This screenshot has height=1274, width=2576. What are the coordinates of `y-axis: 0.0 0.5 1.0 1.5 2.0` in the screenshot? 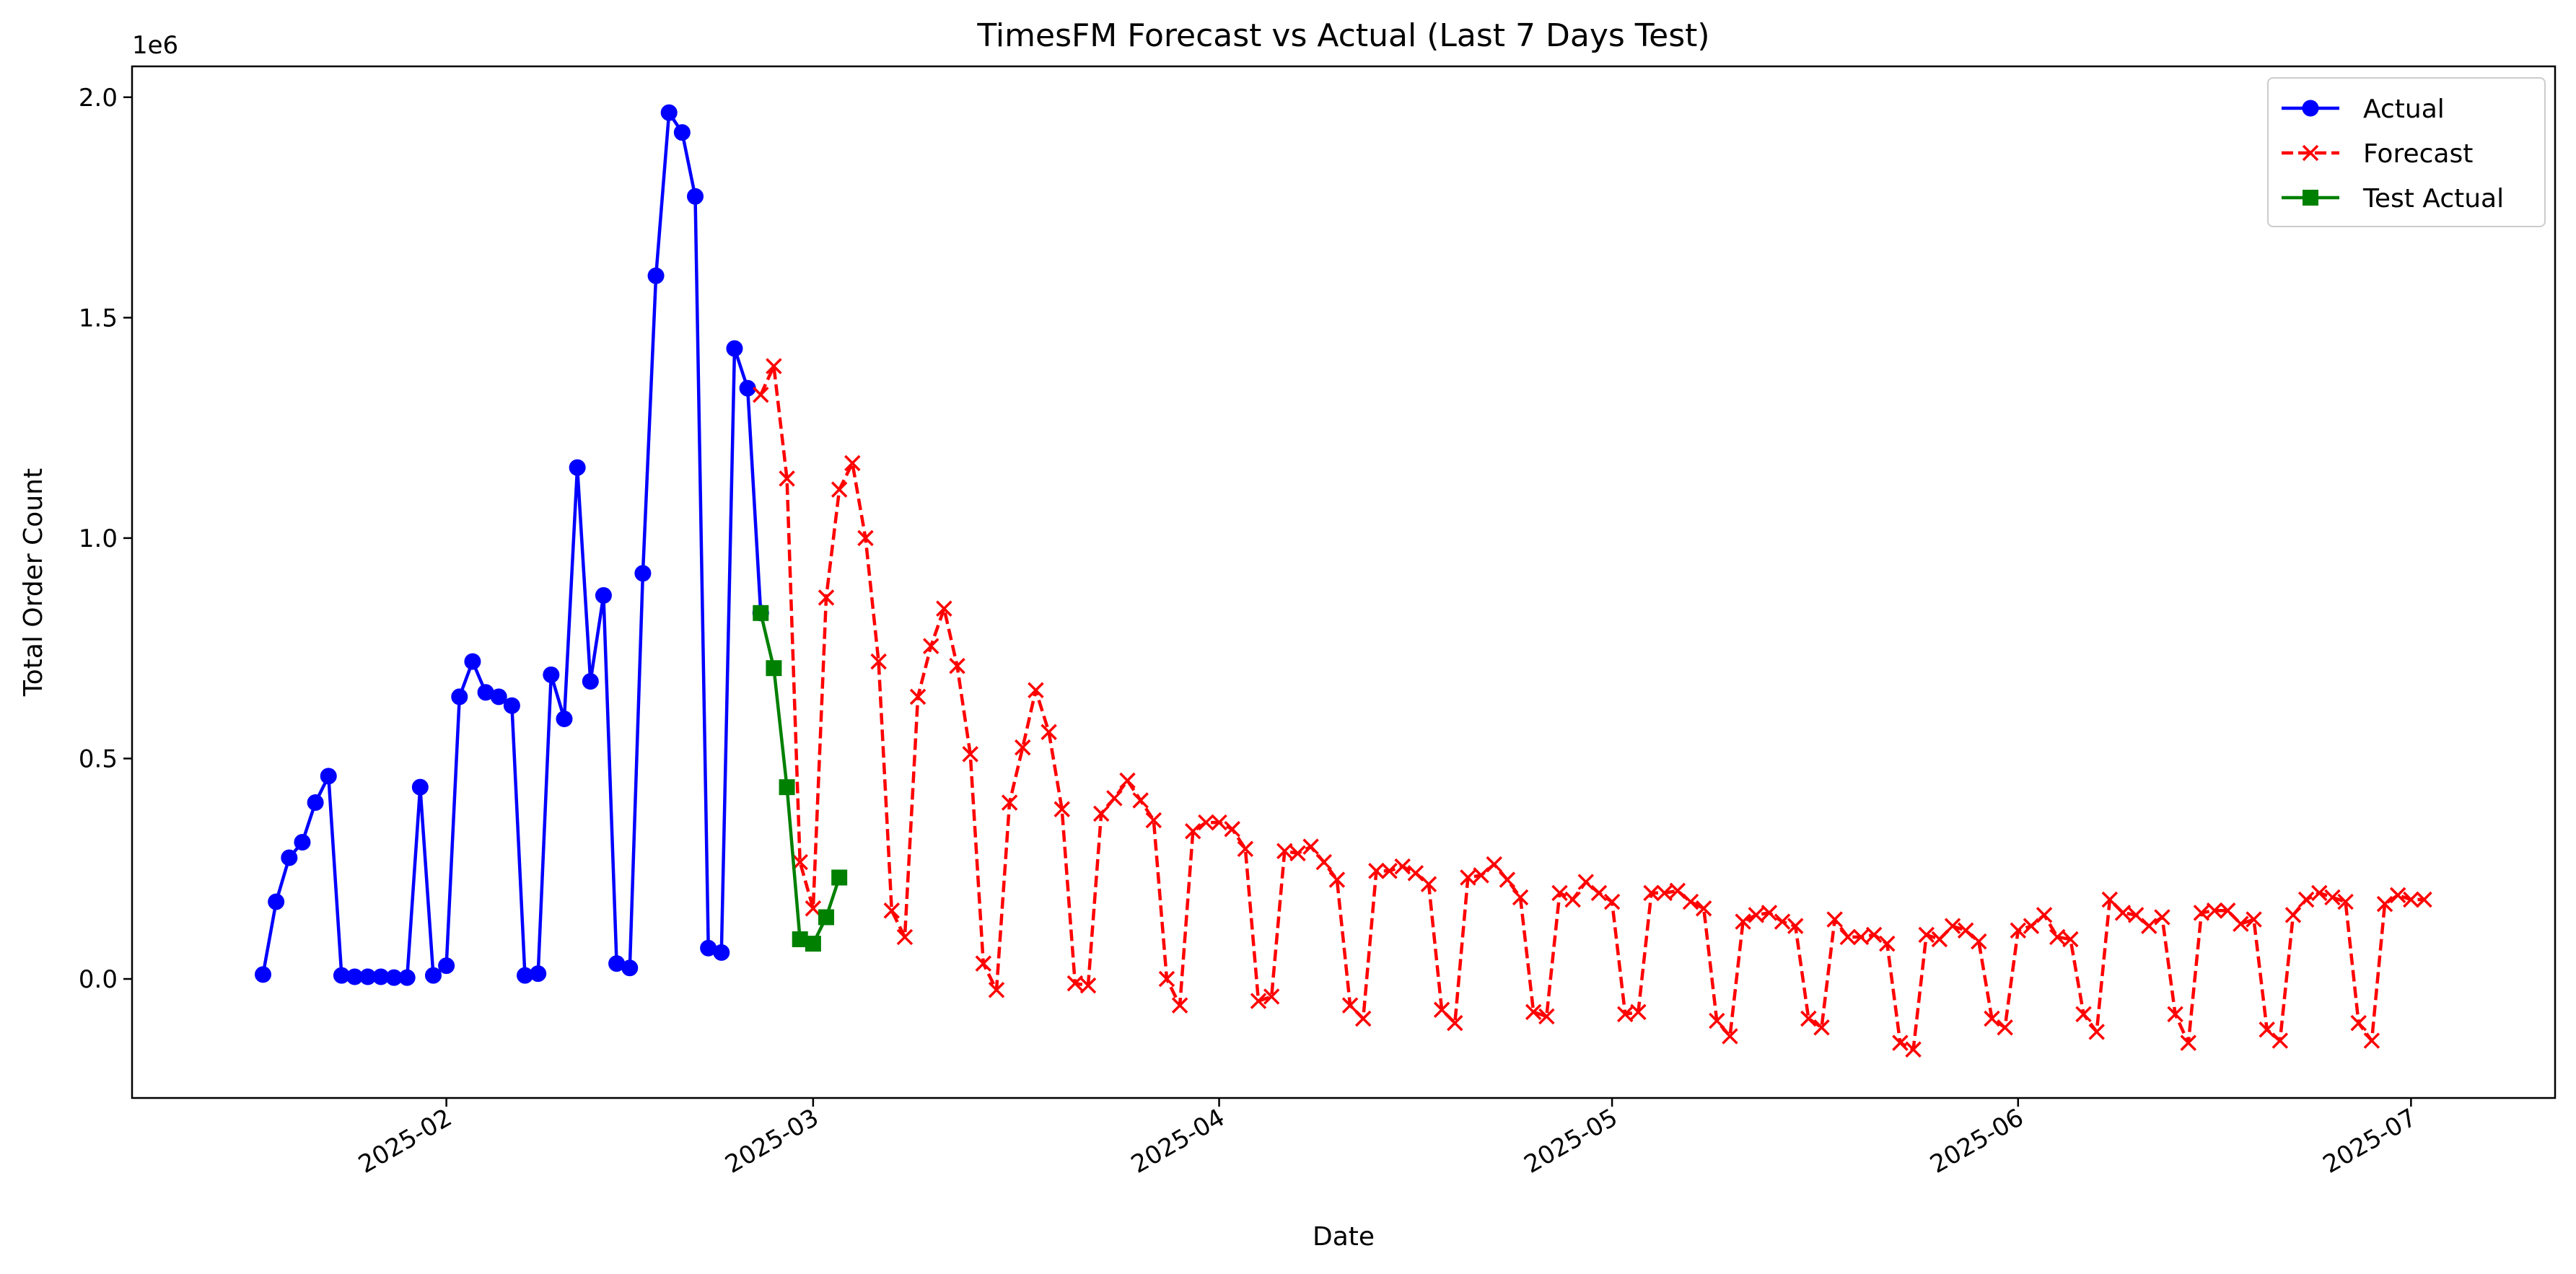 It's located at (105, 539).